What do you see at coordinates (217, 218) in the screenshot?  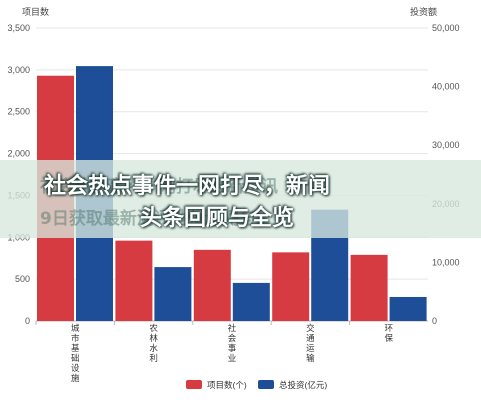 I see `headline-line-2: 头条回顾与全览` at bounding box center [217, 218].